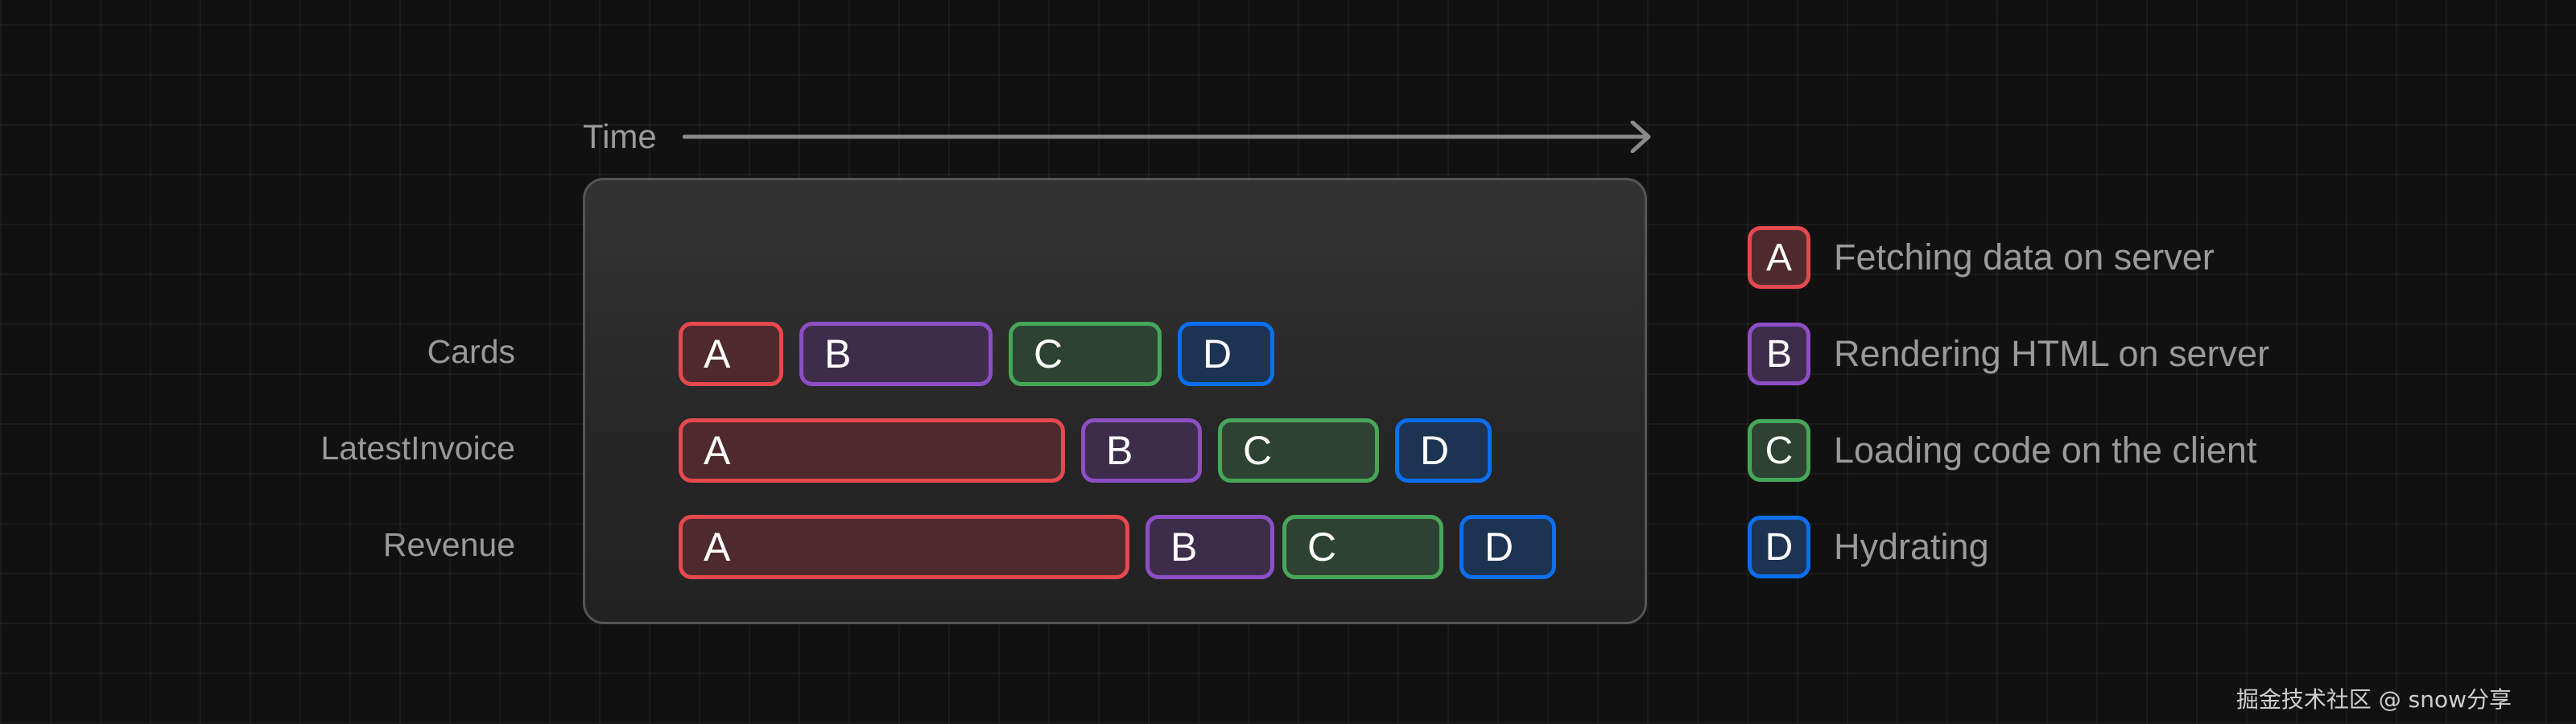 This screenshot has height=724, width=2576. I want to click on legend-label: Fetching data on server, so click(2024, 257).